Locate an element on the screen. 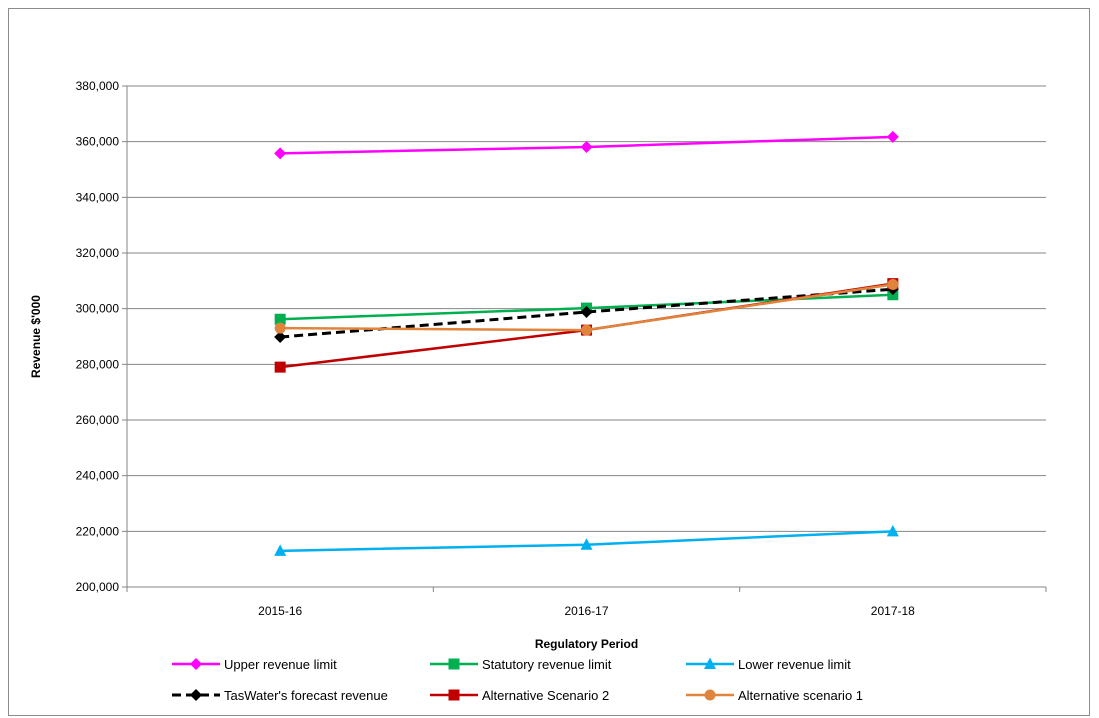 The image size is (1099, 718). legend-item: Upper revenue limit is located at coordinates (254, 664).